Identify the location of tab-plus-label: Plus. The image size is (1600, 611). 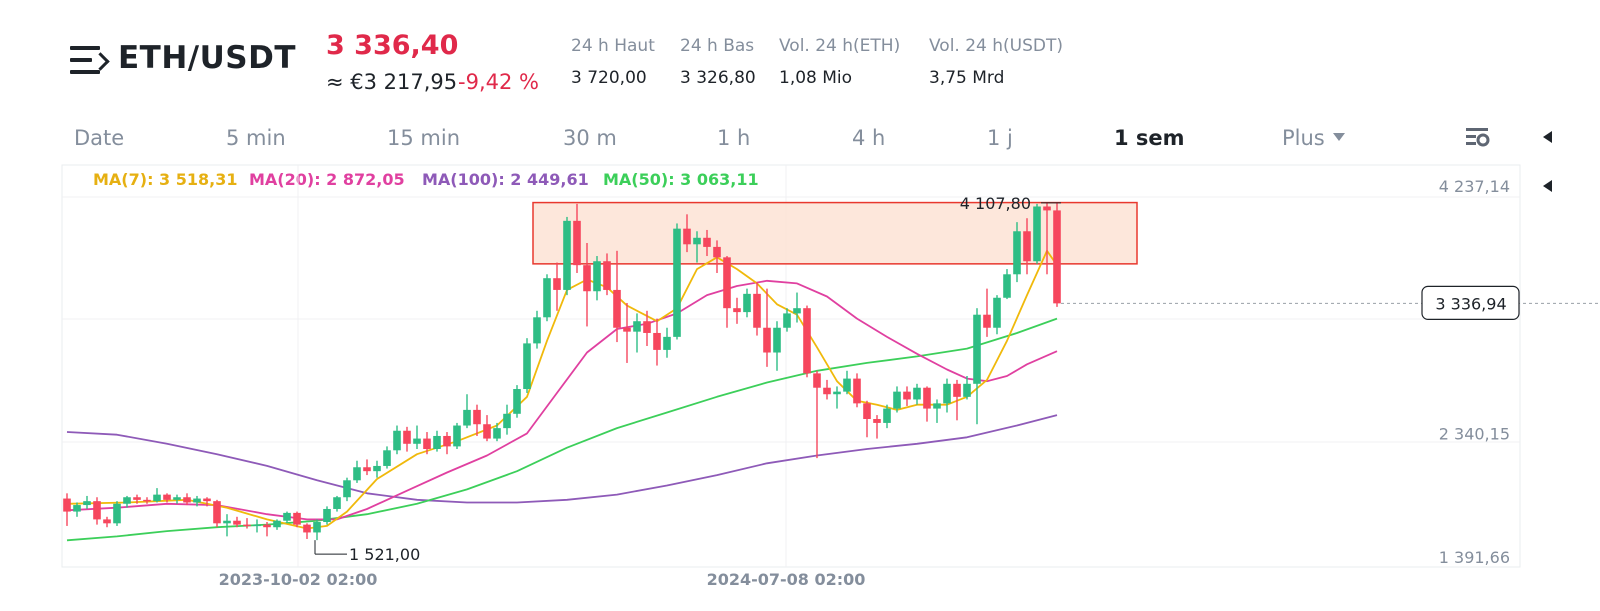
(1303, 138).